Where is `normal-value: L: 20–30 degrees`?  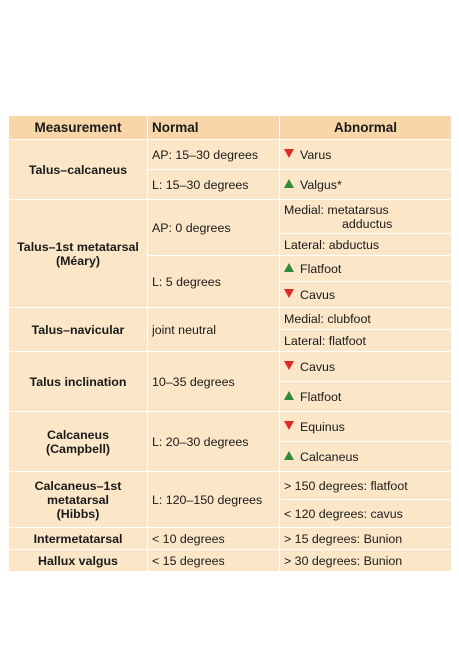 normal-value: L: 20–30 degrees is located at coordinates (213, 441).